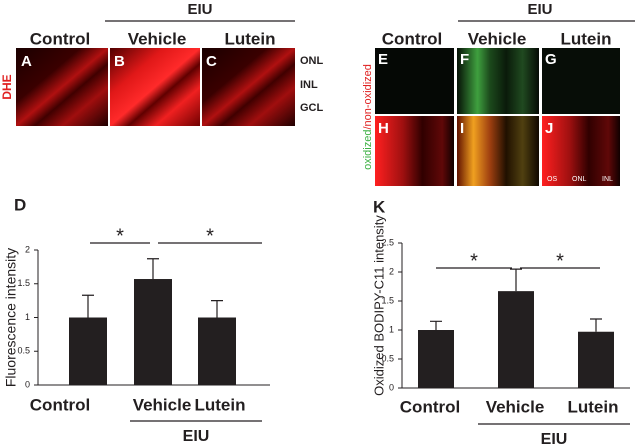 The image size is (637, 444). Describe the element at coordinates (414, 81) in the screenshot. I see `image-e` at that location.